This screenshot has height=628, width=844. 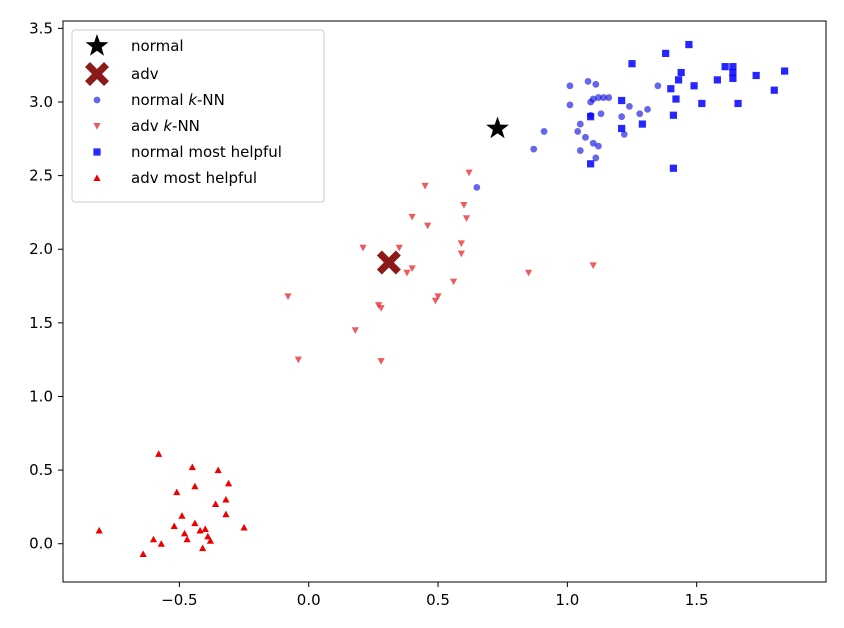 I want to click on x-tick-label: 0.5, so click(x=438, y=600).